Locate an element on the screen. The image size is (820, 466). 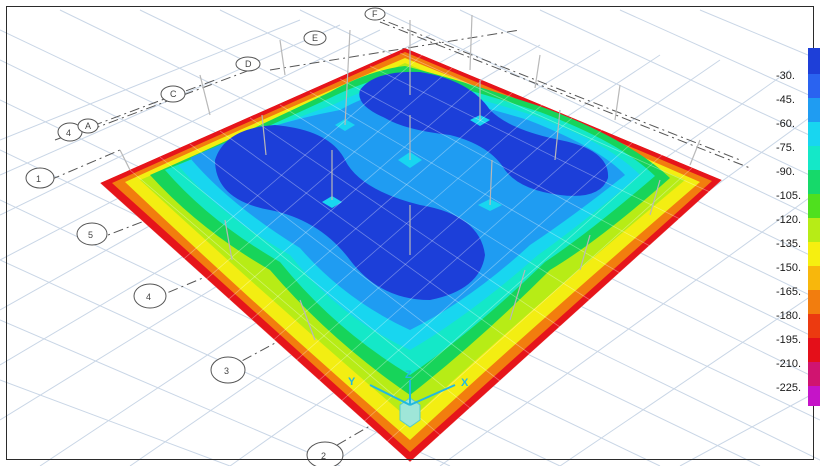
grid-bubbles-top is located at coordinates (231, 70).